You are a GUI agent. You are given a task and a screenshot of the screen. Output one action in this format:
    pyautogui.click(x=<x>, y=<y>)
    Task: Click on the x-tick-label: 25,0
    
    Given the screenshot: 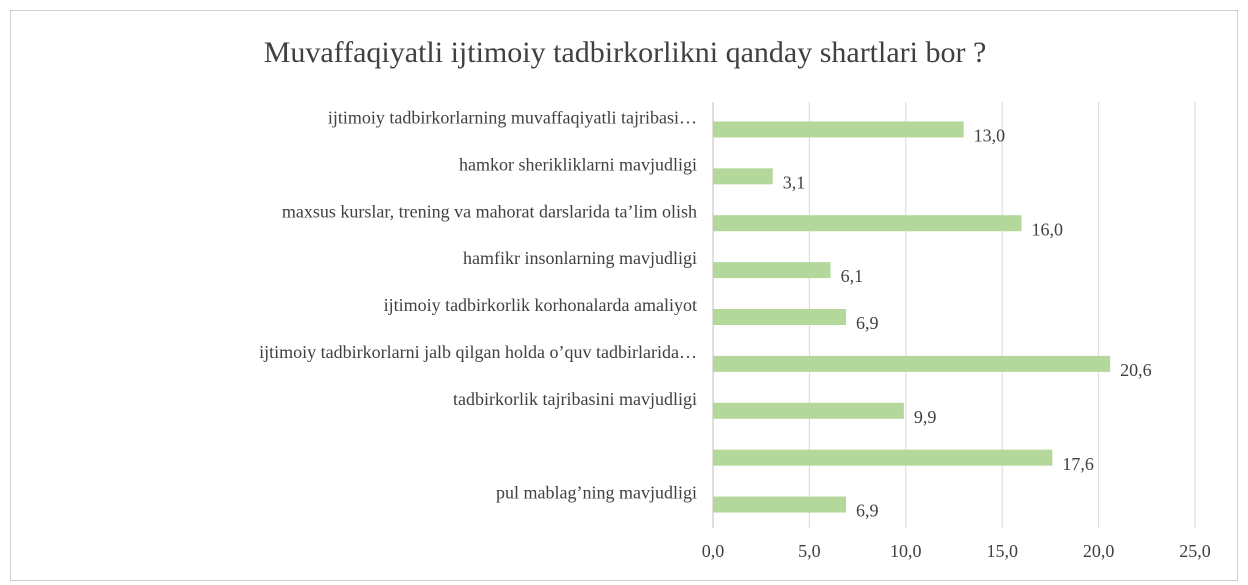 What is the action you would take?
    pyautogui.click(x=1195, y=551)
    